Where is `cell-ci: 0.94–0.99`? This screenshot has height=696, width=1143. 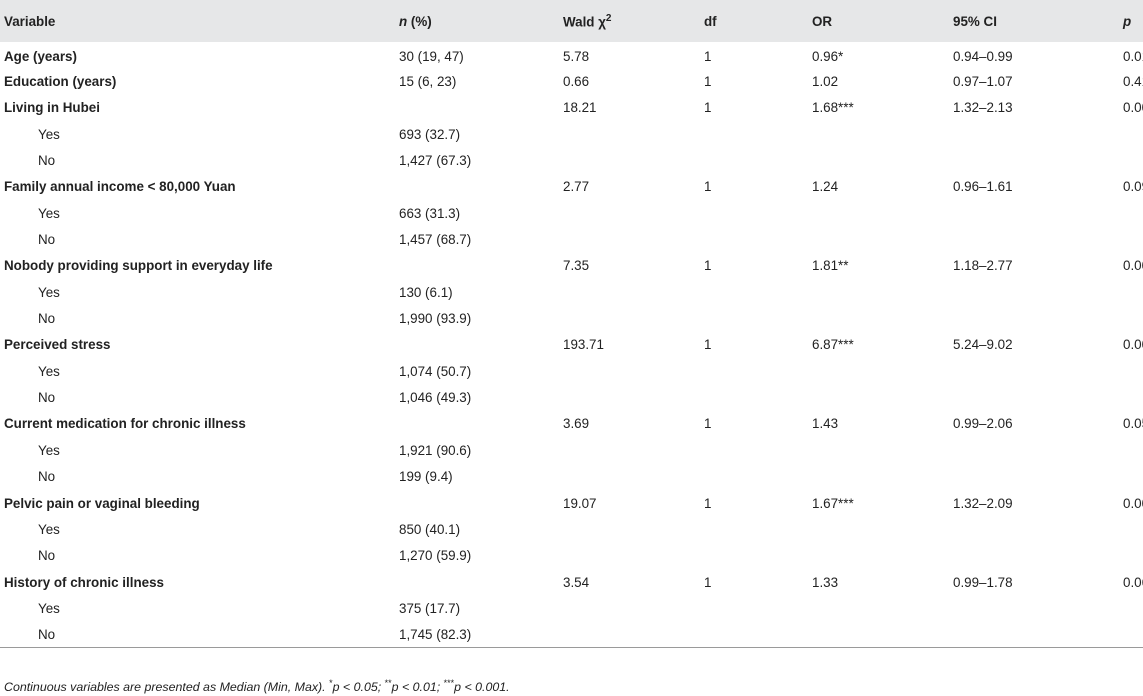
cell-ci: 0.94–0.99 is located at coordinates (983, 57).